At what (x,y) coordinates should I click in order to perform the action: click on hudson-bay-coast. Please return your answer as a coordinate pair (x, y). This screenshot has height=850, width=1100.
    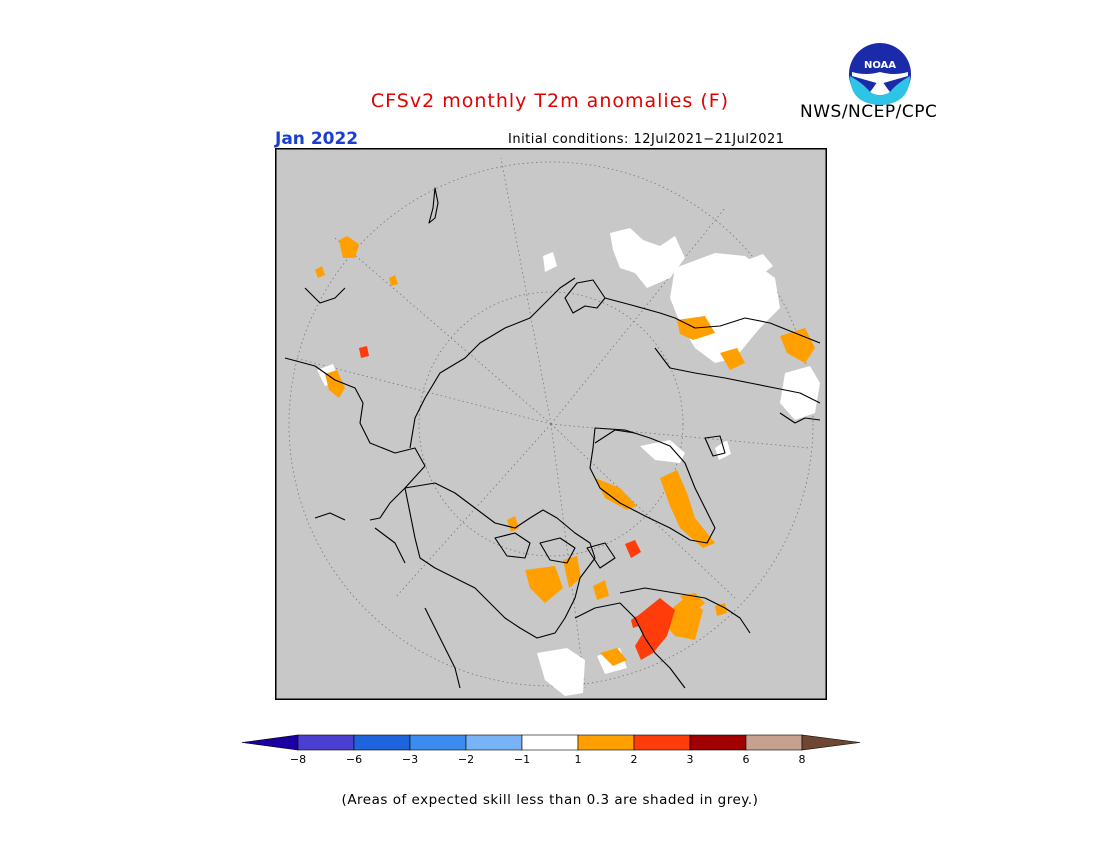
    Looking at the image, I should click on (630, 645).